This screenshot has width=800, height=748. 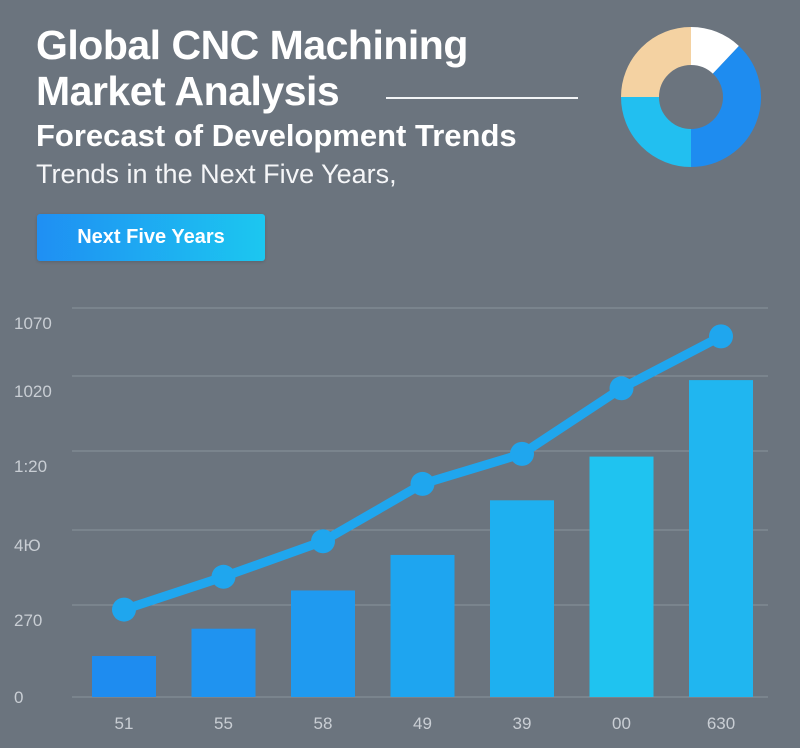 I want to click on y-tick-label: 4Ю, so click(x=27, y=545).